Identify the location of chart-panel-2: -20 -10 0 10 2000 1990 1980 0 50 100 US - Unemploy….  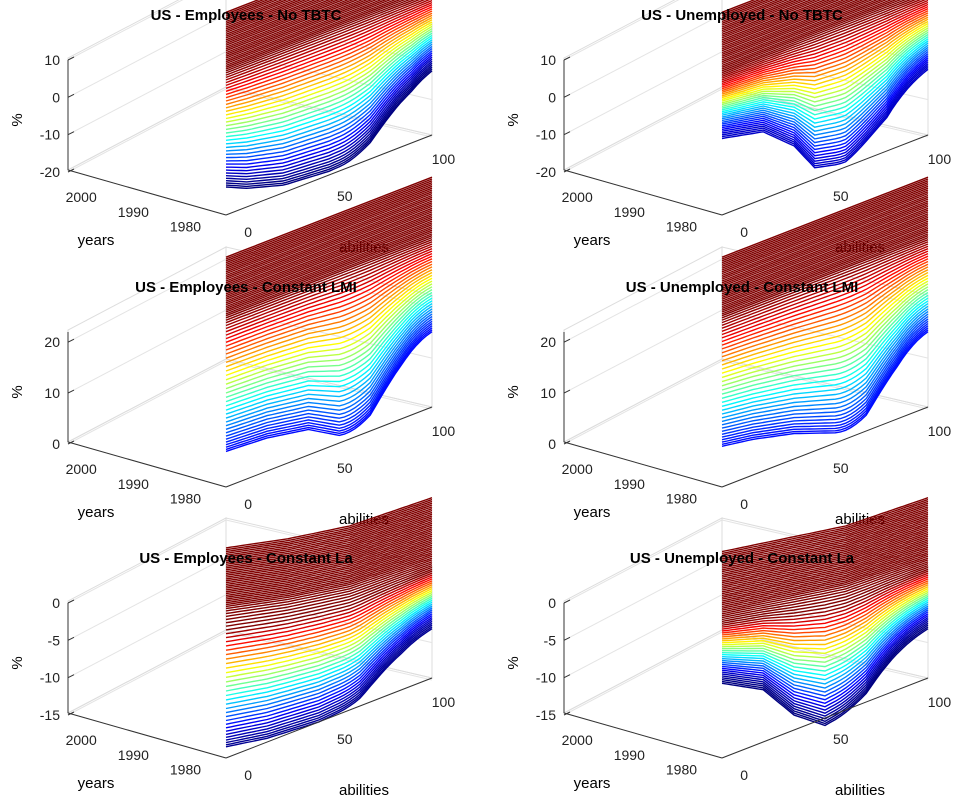
(728, 128).